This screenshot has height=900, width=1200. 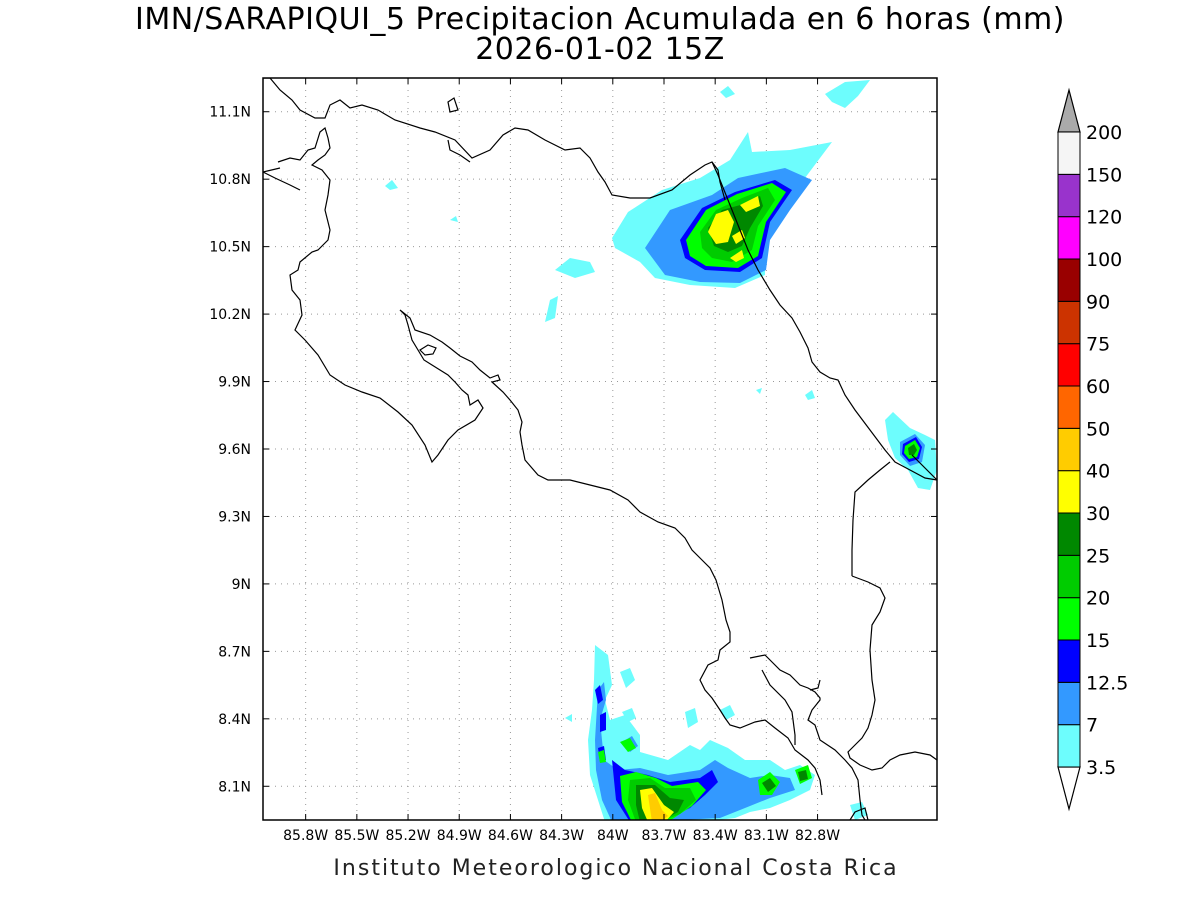 What do you see at coordinates (1104, 175) in the screenshot?
I see `colorbar-label: 150` at bounding box center [1104, 175].